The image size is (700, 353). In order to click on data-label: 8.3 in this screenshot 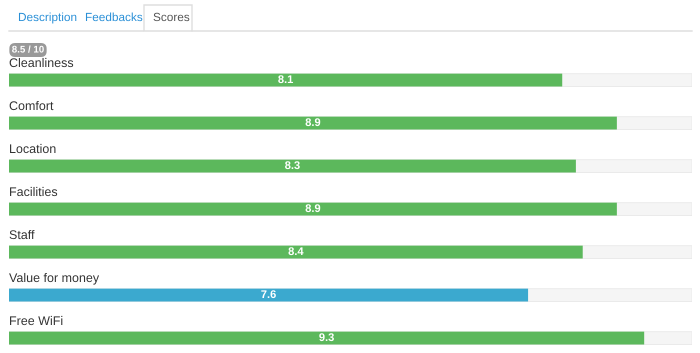, I will do `click(292, 165)`.